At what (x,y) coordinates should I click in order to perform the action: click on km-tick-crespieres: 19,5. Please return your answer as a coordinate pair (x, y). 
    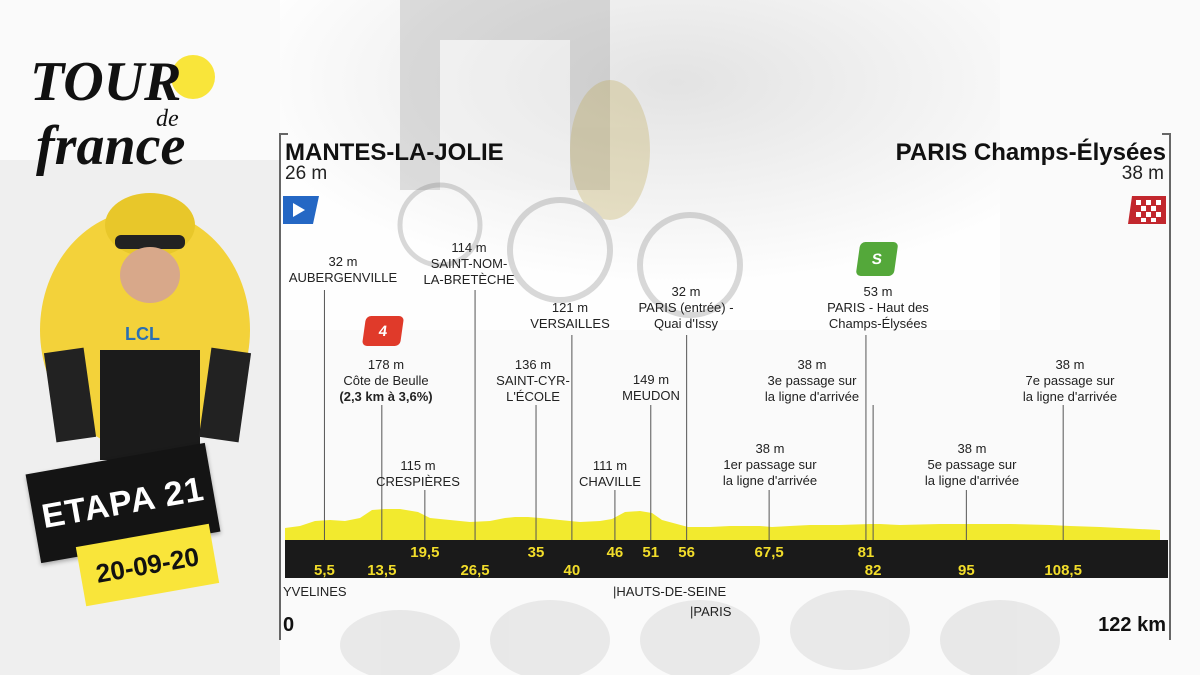
    Looking at the image, I should click on (424, 552).